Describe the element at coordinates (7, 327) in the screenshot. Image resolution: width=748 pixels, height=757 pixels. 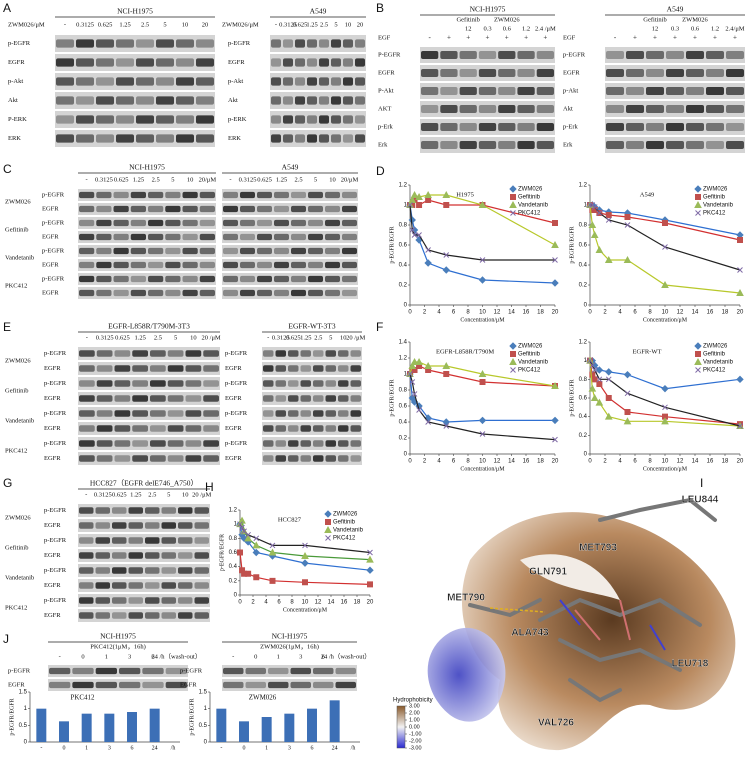
I see `panel-letter: E` at that location.